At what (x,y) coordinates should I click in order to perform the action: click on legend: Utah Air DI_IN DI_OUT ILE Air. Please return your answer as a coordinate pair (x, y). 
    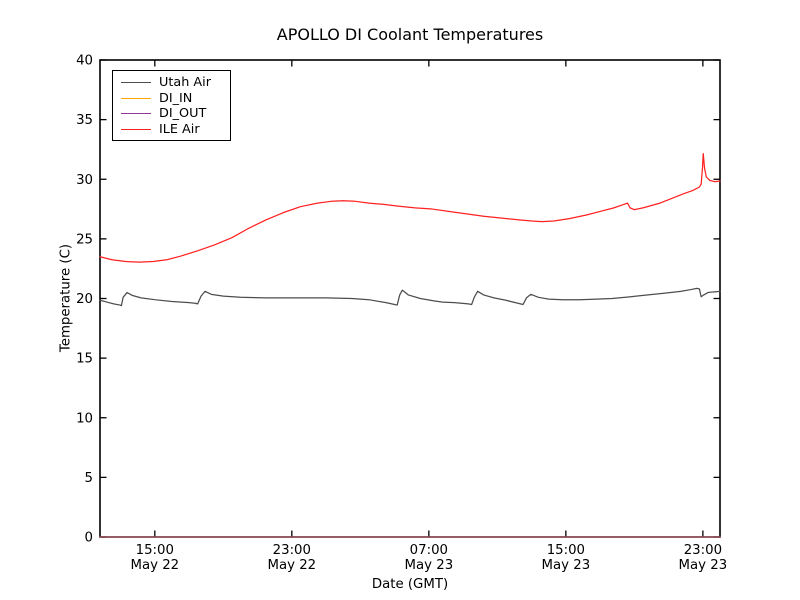
    Looking at the image, I should click on (171, 105).